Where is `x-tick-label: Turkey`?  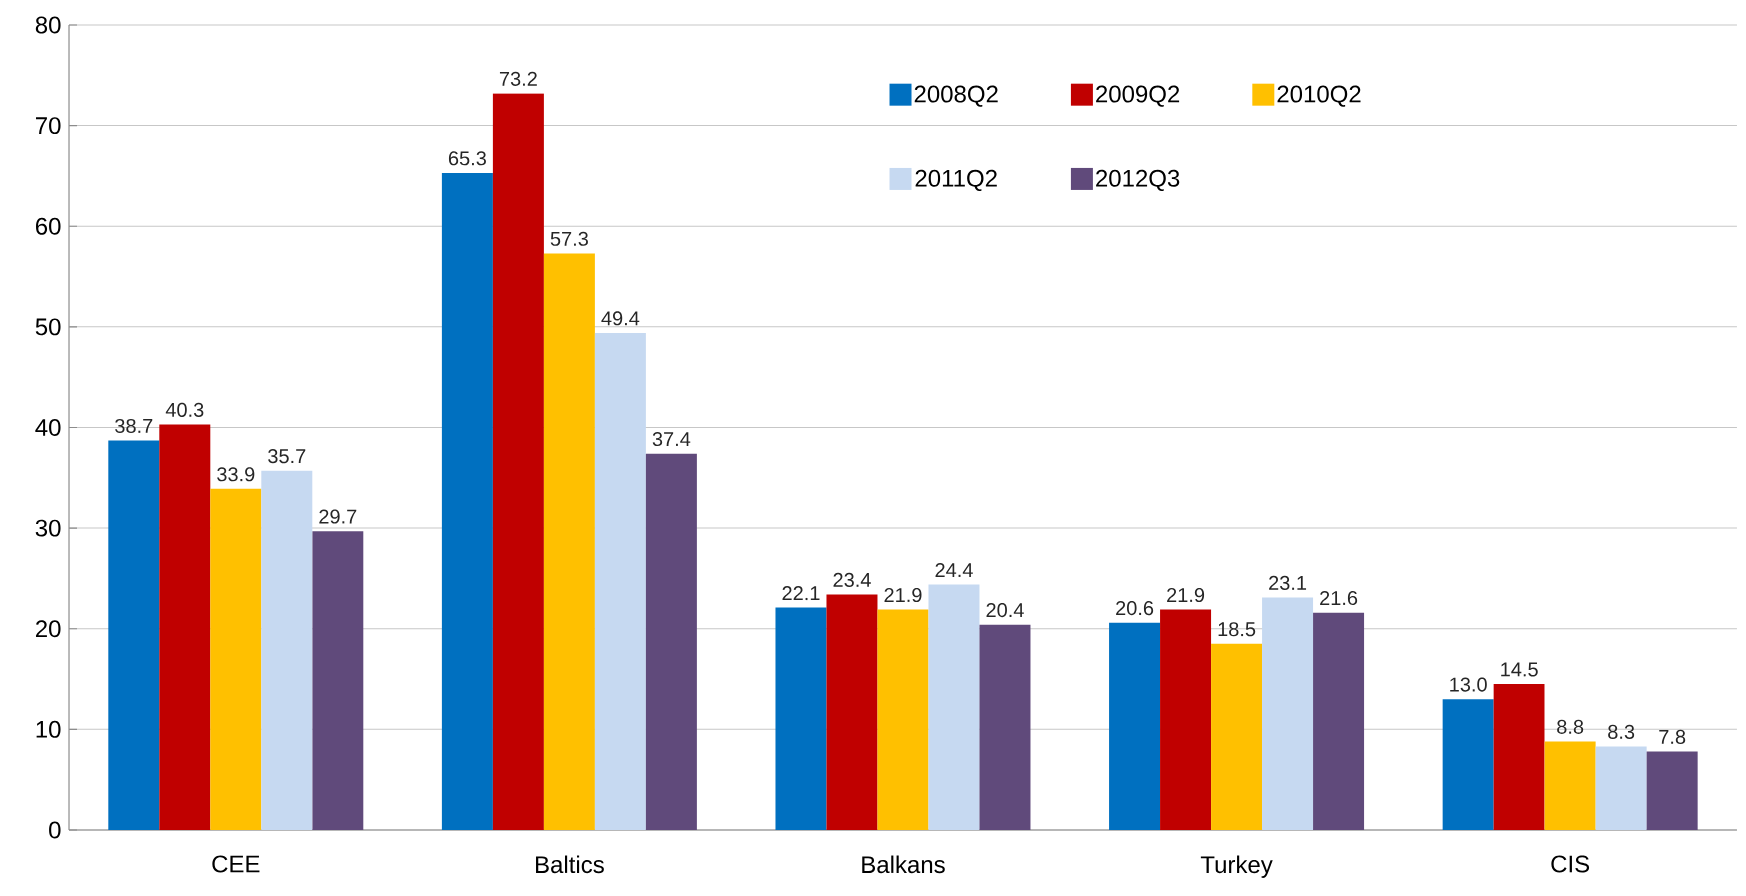 x-tick-label: Turkey is located at coordinates (1236, 866).